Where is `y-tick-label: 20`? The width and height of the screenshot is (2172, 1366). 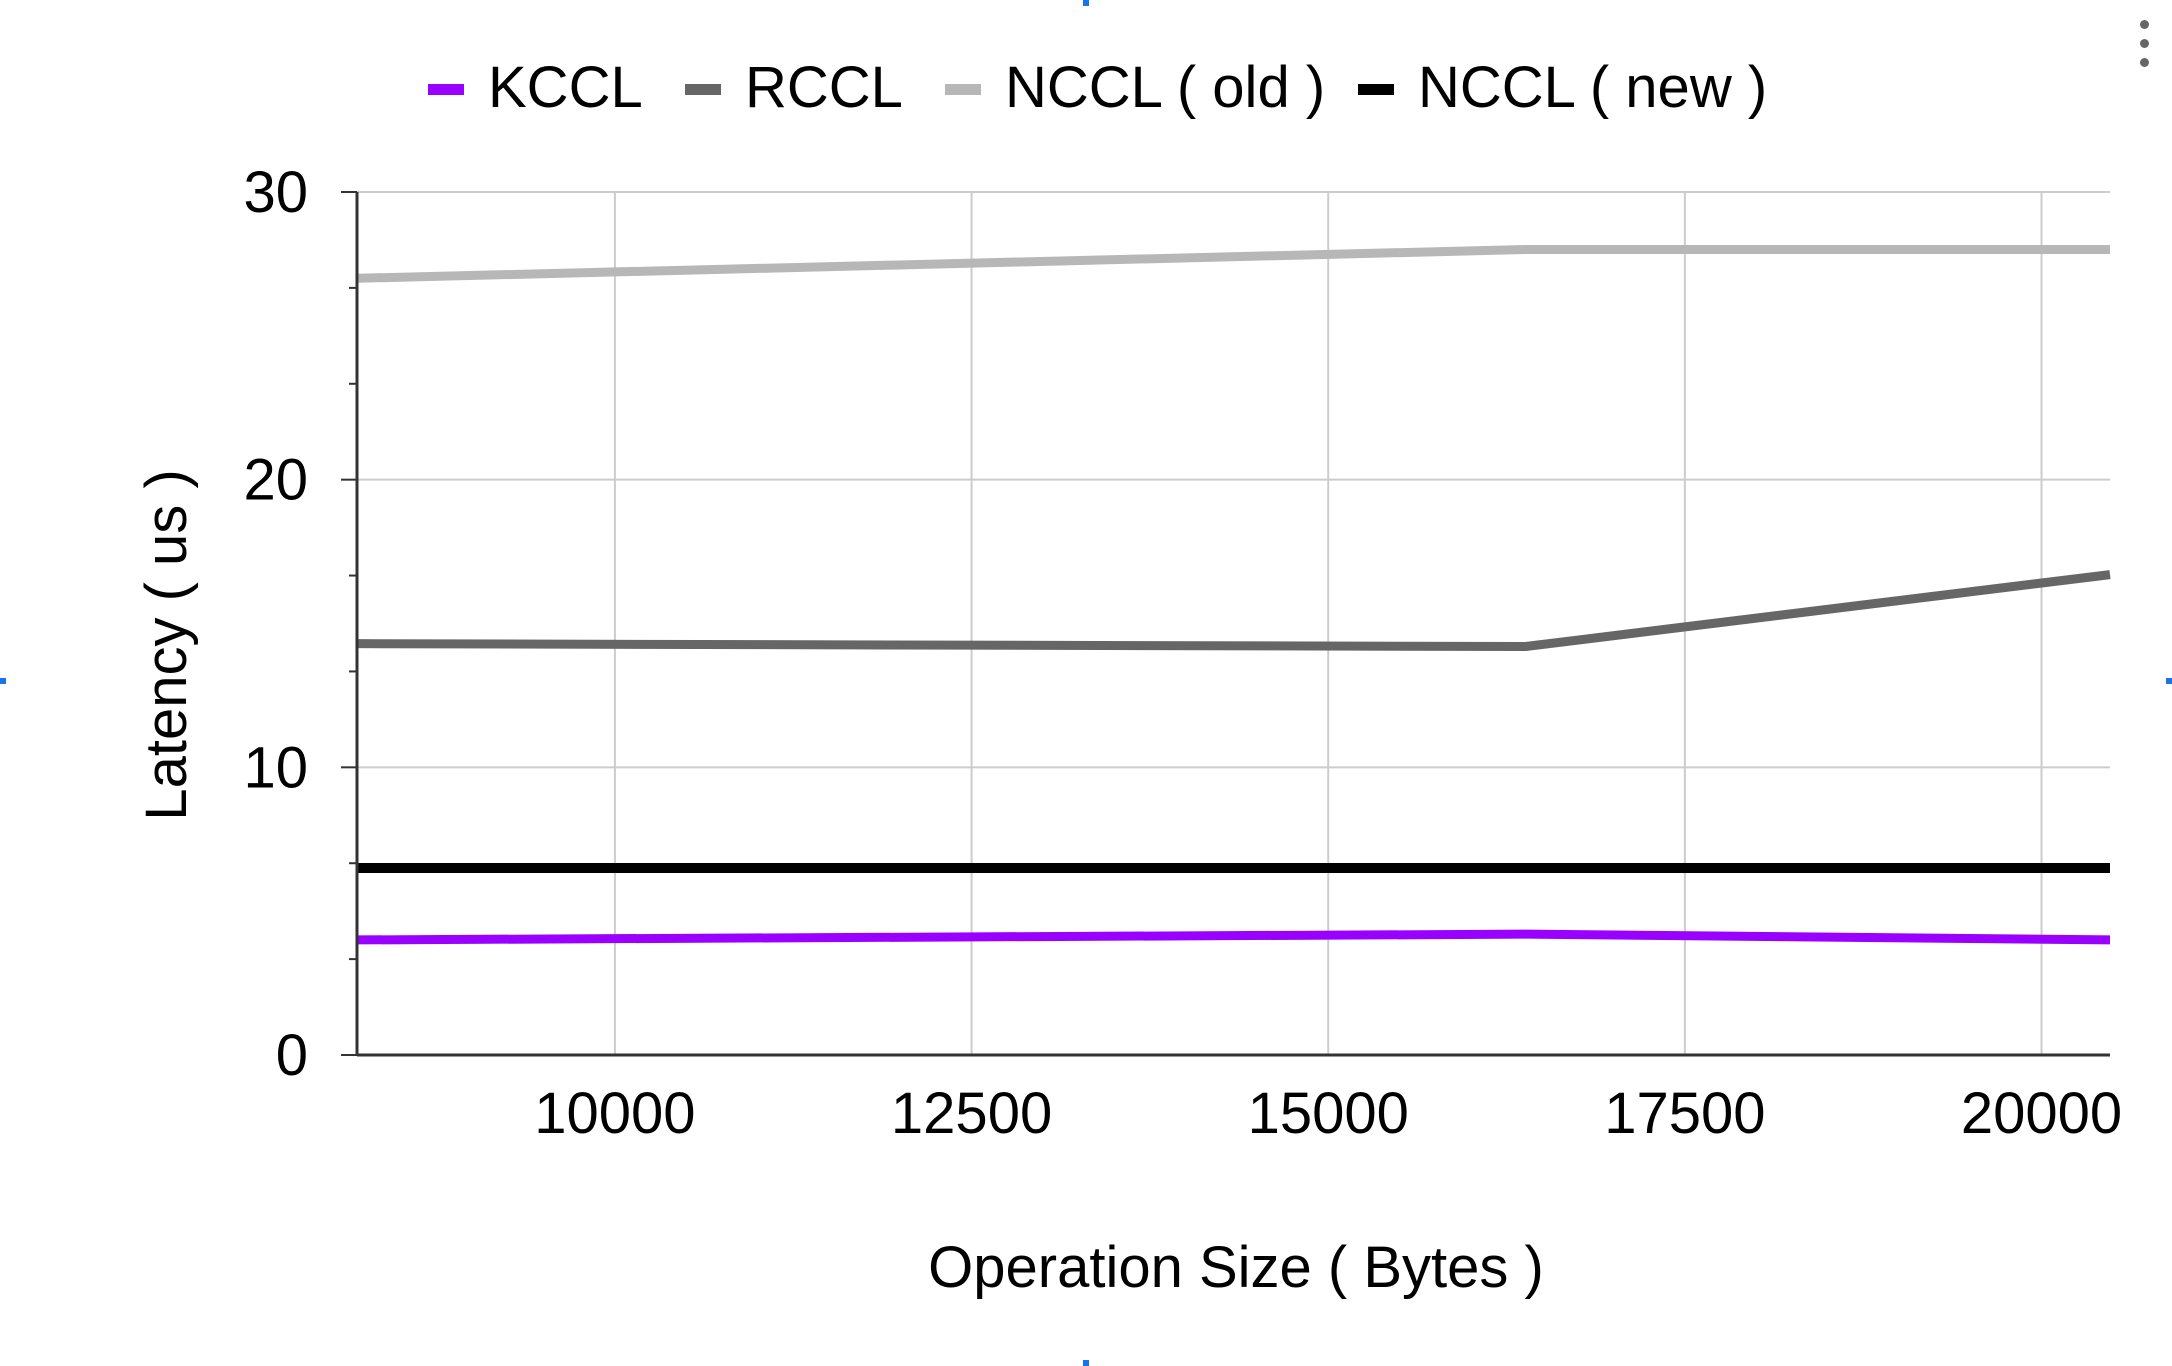
y-tick-label: 20 is located at coordinates (275, 480).